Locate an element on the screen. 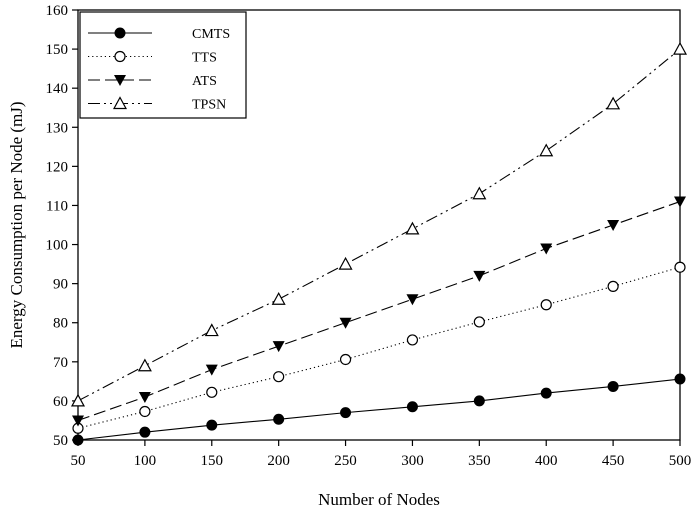 Image resolution: width=693 pixels, height=516 pixels. y-tick-label: 60 is located at coordinates (60, 402).